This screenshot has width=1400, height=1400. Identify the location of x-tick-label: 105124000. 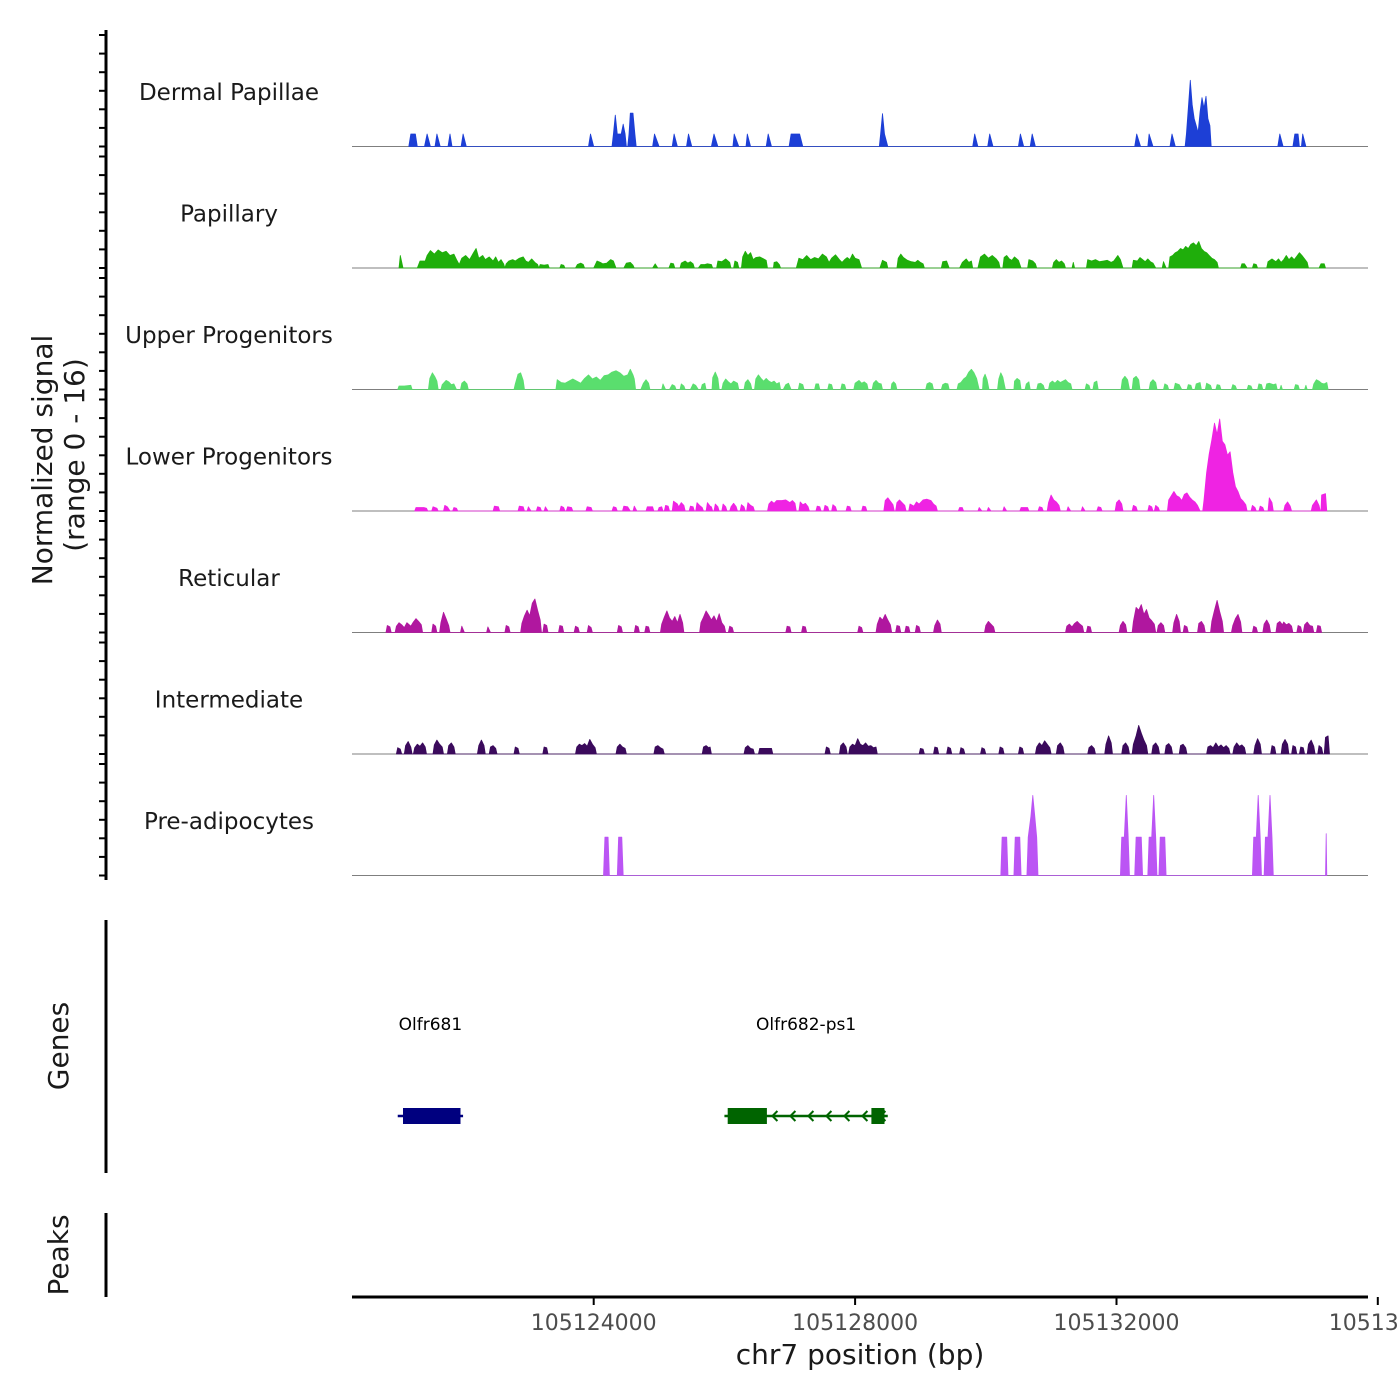
(594, 1323).